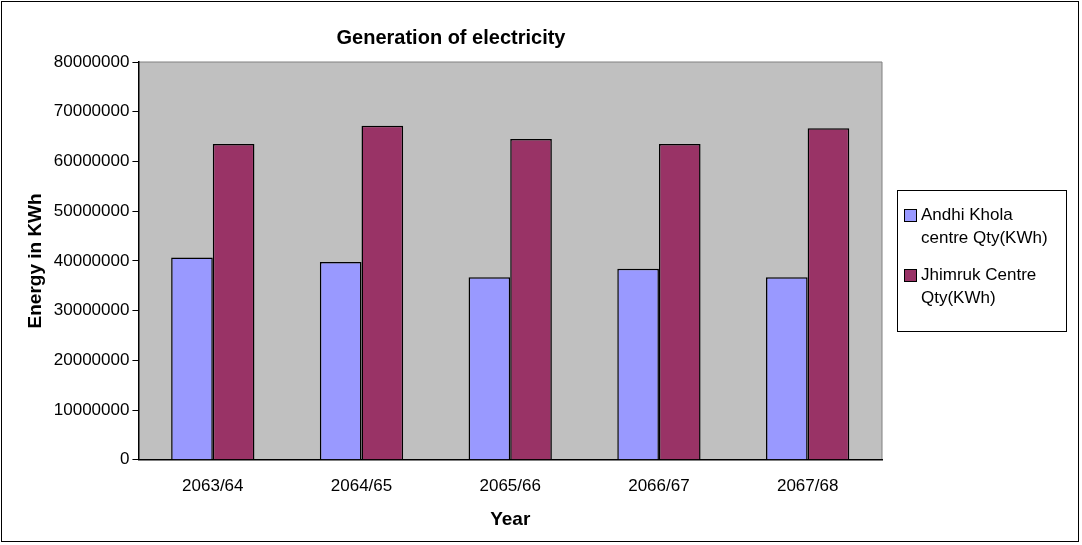  What do you see at coordinates (34, 261) in the screenshot?
I see `y-axis-title: Energy in KWh` at bounding box center [34, 261].